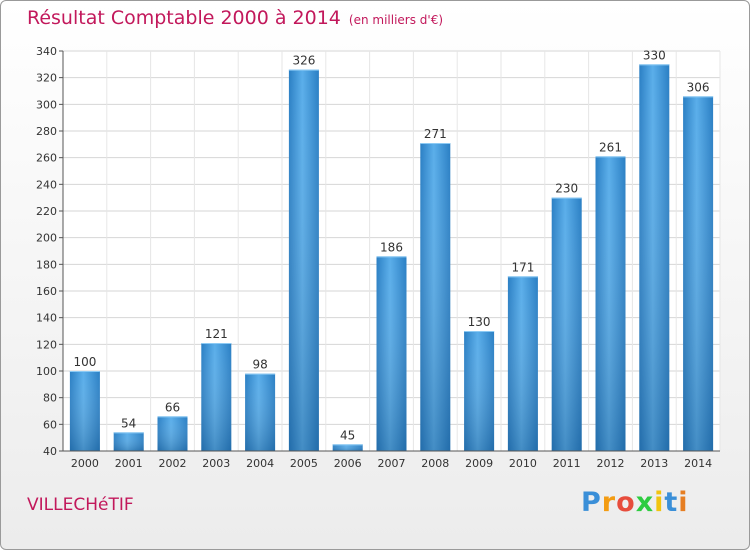 This screenshot has width=750, height=550. What do you see at coordinates (626, 502) in the screenshot?
I see `logo-letter: o` at bounding box center [626, 502].